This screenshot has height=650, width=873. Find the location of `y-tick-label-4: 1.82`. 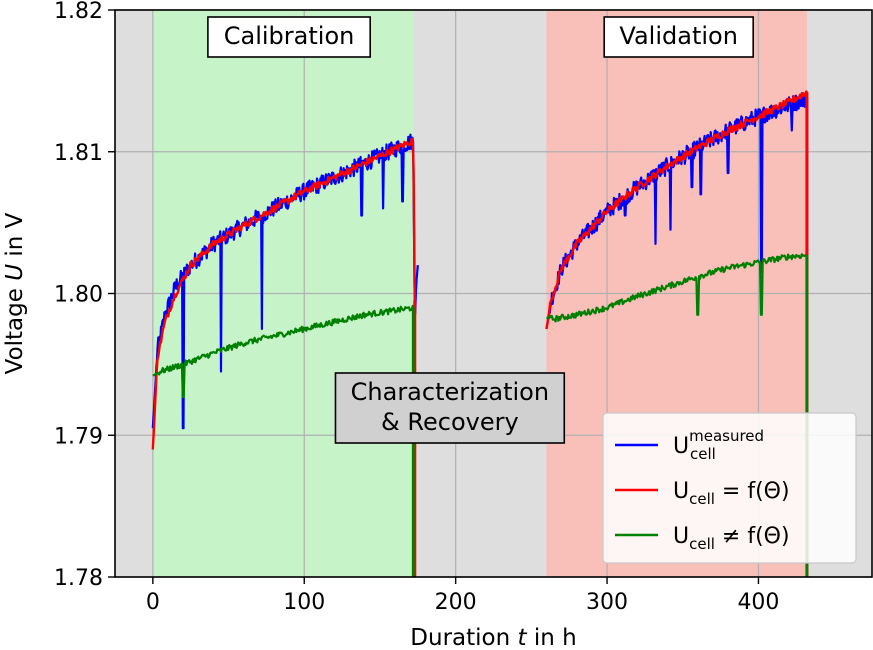

y-tick-label-4: 1.82 is located at coordinates (78, 12).